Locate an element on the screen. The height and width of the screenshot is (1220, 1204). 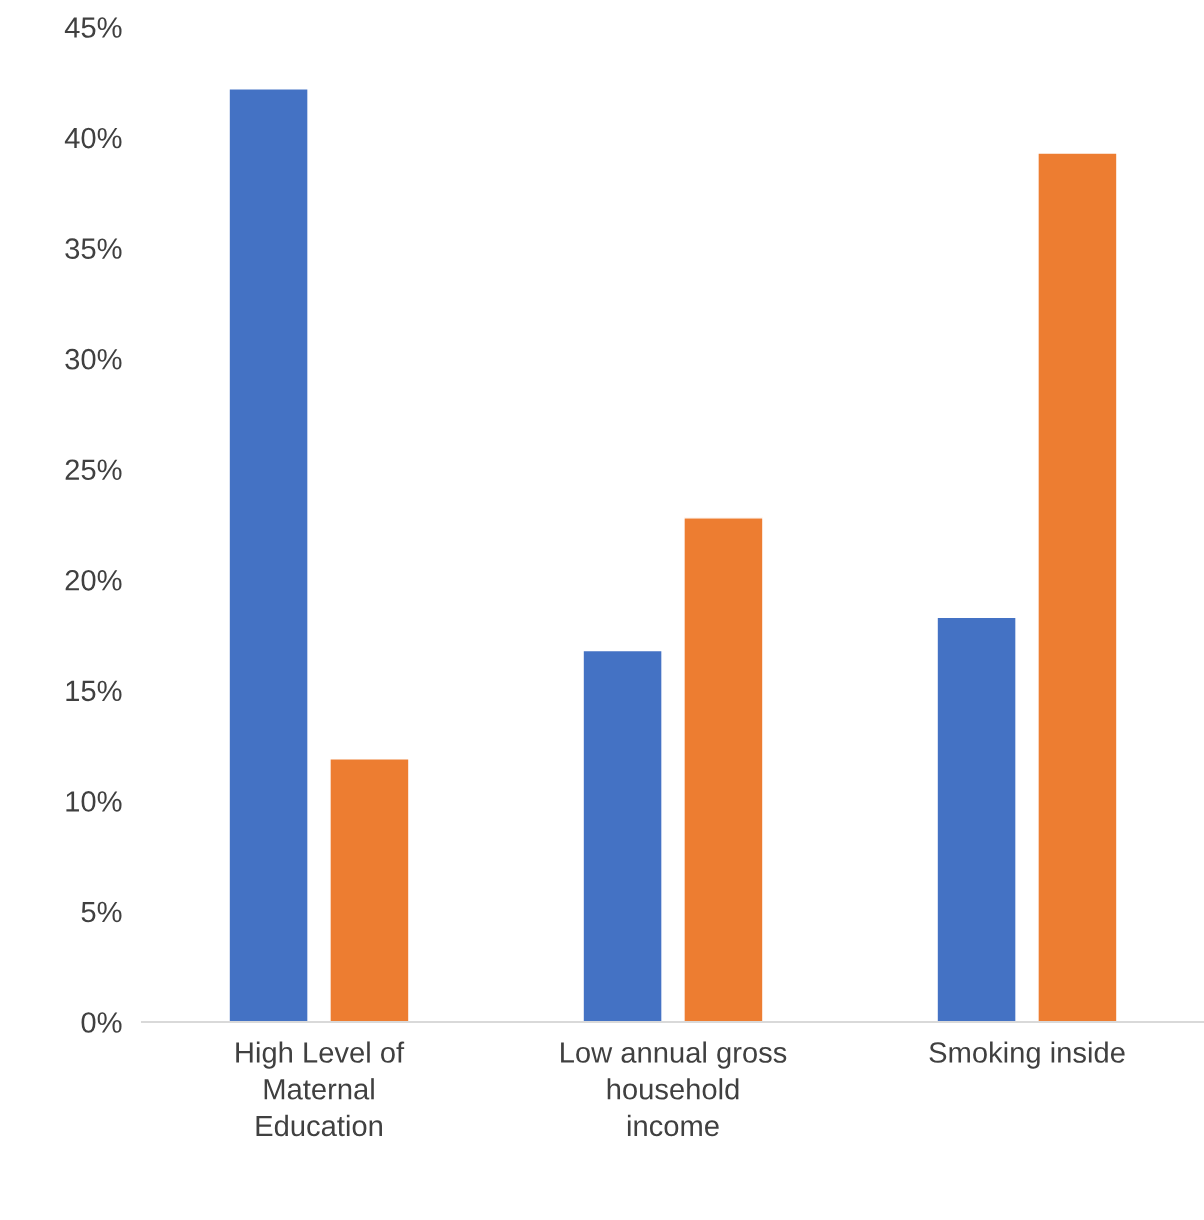
y-tick-label: 0% is located at coordinates (101, 1022).